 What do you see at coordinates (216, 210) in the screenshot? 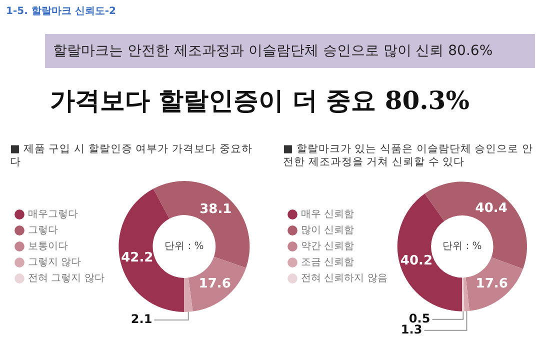
I see `data-label: 38.1` at bounding box center [216, 210].